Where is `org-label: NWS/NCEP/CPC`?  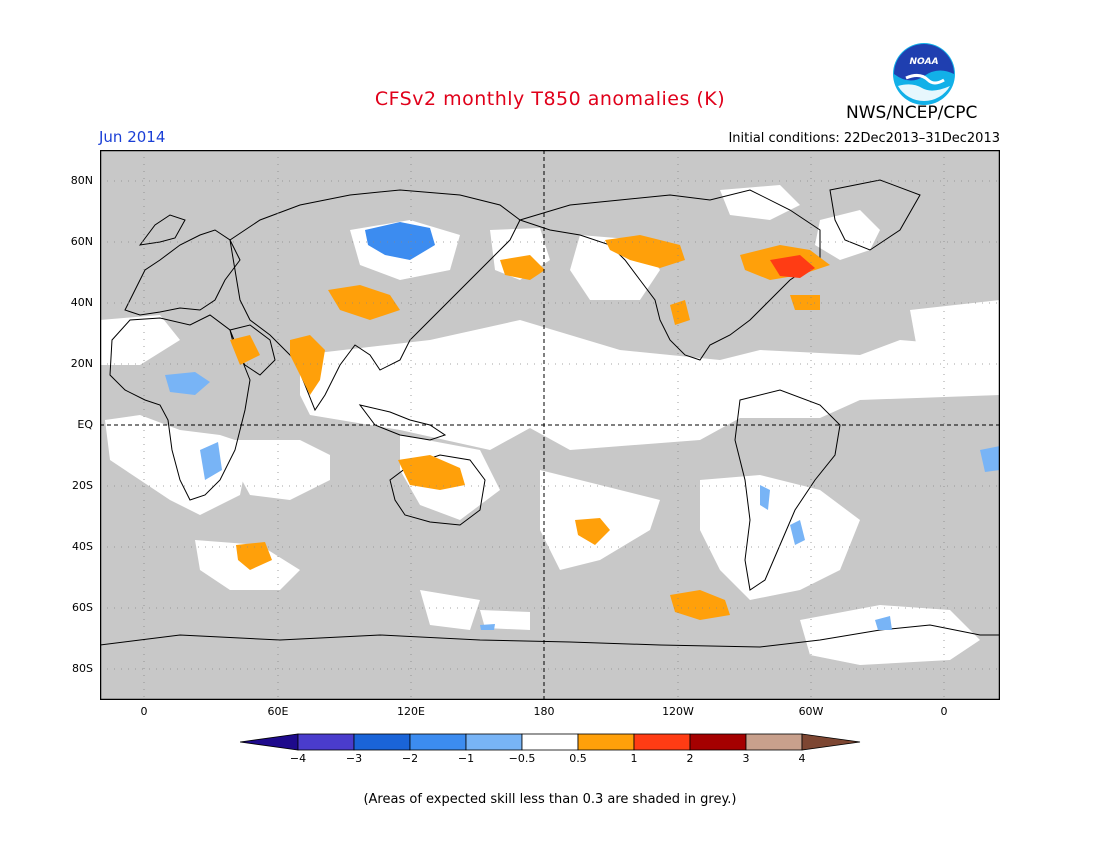 org-label: NWS/NCEP/CPC is located at coordinates (912, 113).